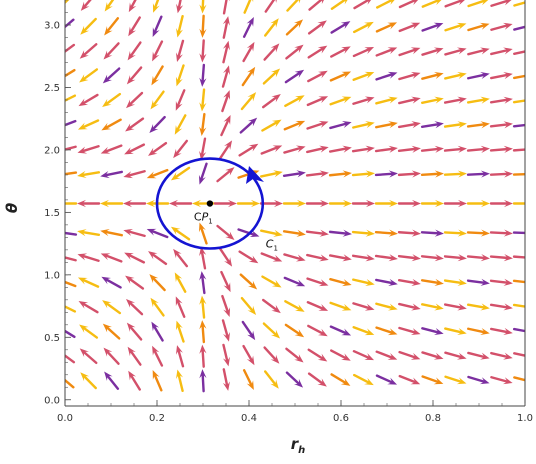  What do you see at coordinates (52, 88) in the screenshot?
I see `y-tick-label: 2.5` at bounding box center [52, 88].